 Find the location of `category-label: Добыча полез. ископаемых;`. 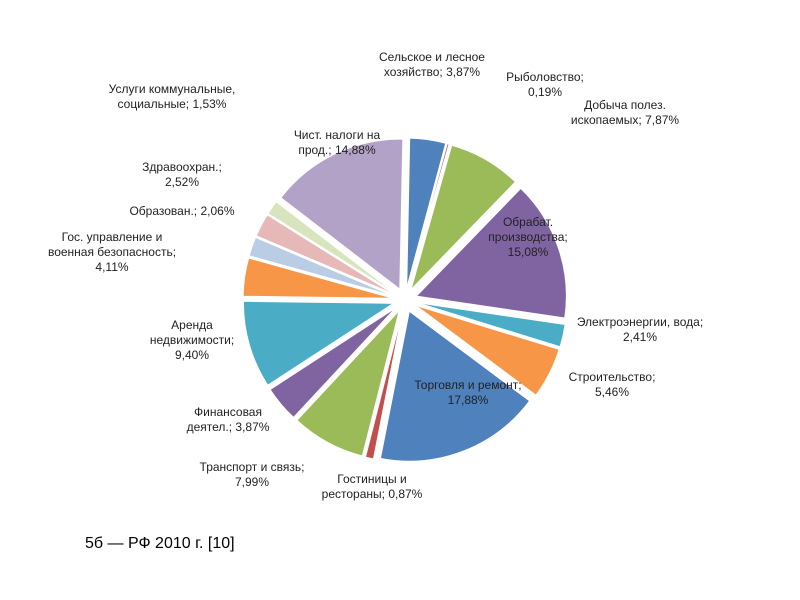

category-label: Добыча полез. ископаемых; is located at coordinates (618, 112).